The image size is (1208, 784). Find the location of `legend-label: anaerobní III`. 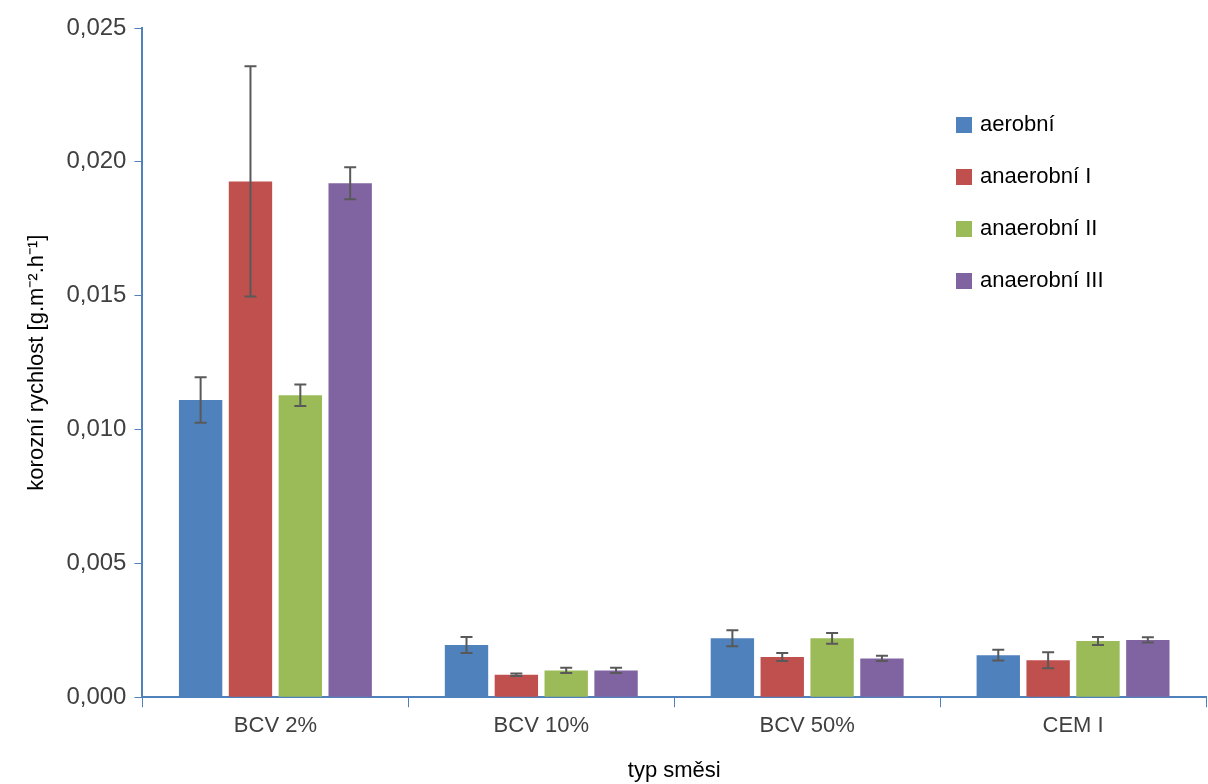

legend-label: anaerobní III is located at coordinates (1042, 280).